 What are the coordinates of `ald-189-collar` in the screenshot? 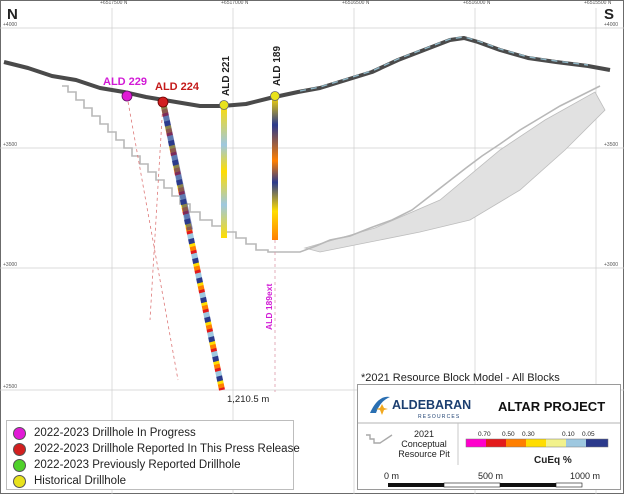 It's located at (275, 96).